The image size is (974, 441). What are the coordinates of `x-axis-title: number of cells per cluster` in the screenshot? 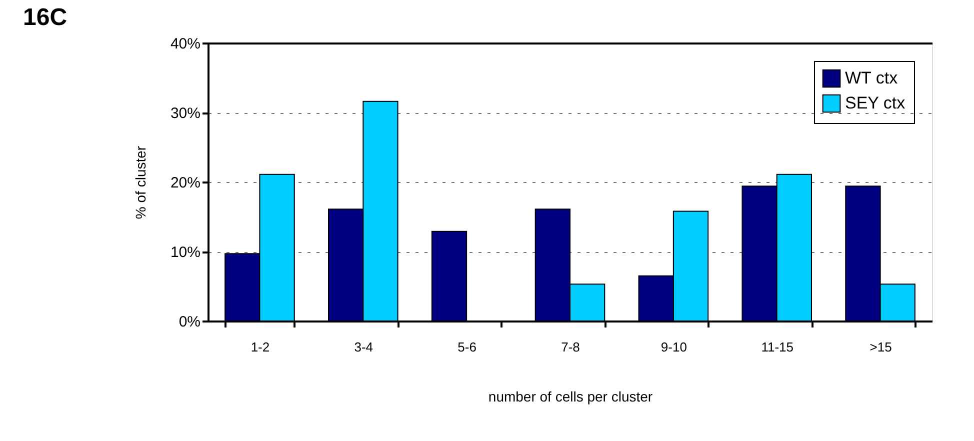 It's located at (570, 396).